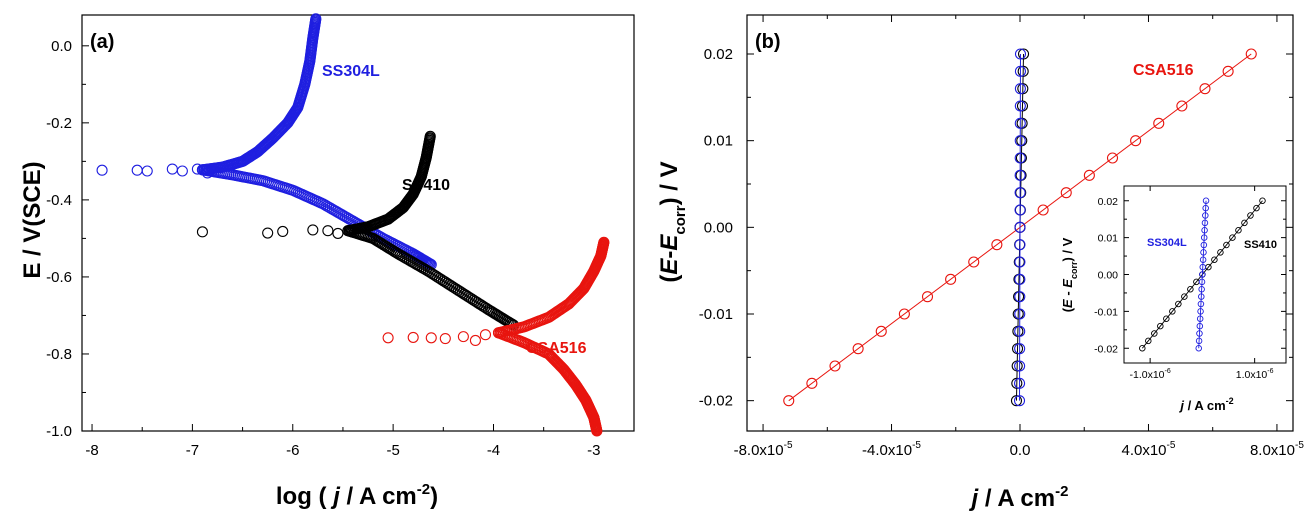  What do you see at coordinates (59, 200) in the screenshot?
I see `y-tick-label: -0.4` at bounding box center [59, 200].